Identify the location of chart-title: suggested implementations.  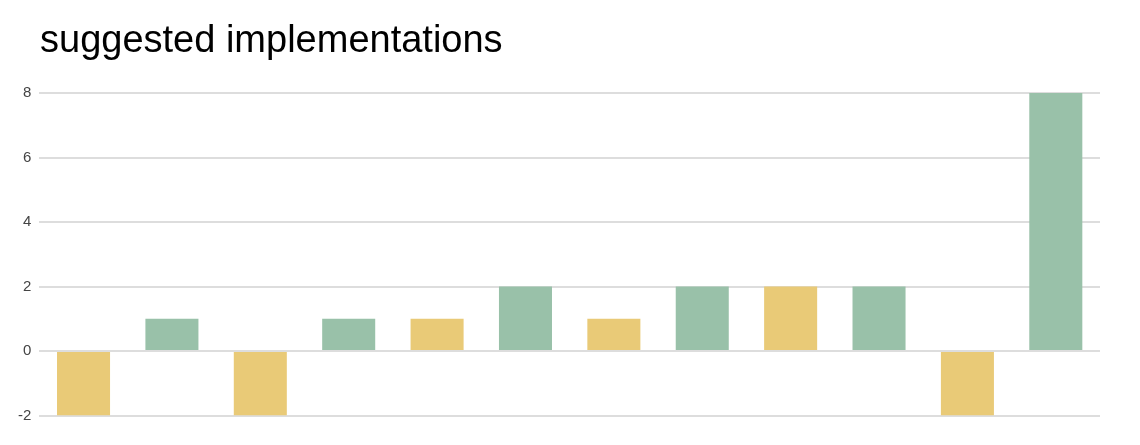
(272, 40).